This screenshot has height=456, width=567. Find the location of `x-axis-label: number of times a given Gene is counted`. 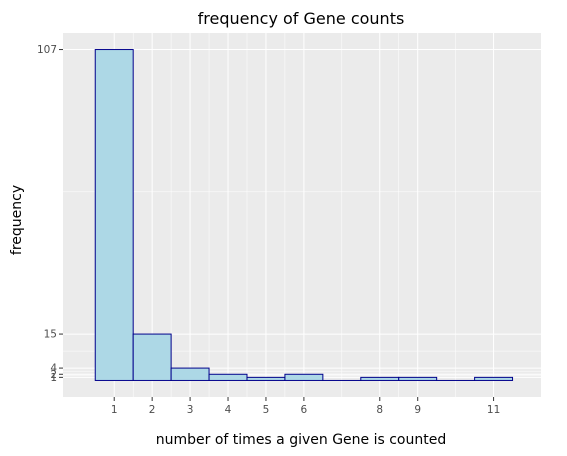

x-axis-label: number of times a given Gene is counted is located at coordinates (301, 440).